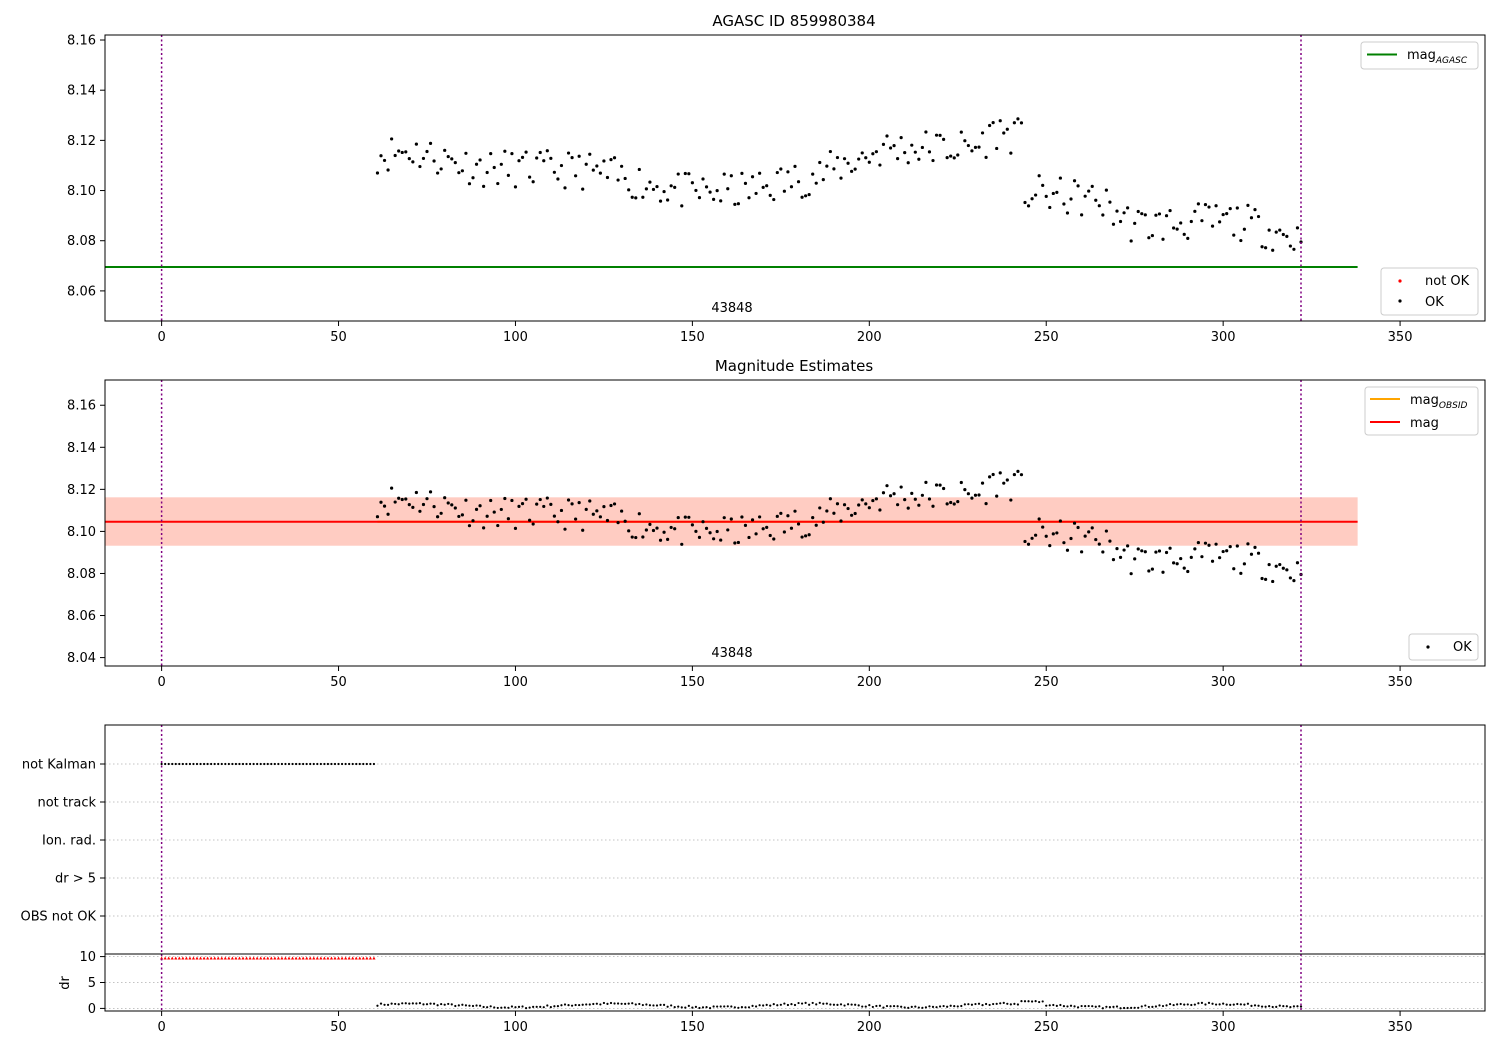 Image resolution: width=1500 pixels, height=1050 pixels. I want to click on estimates-y-tick-label: 8.08, so click(81, 574).